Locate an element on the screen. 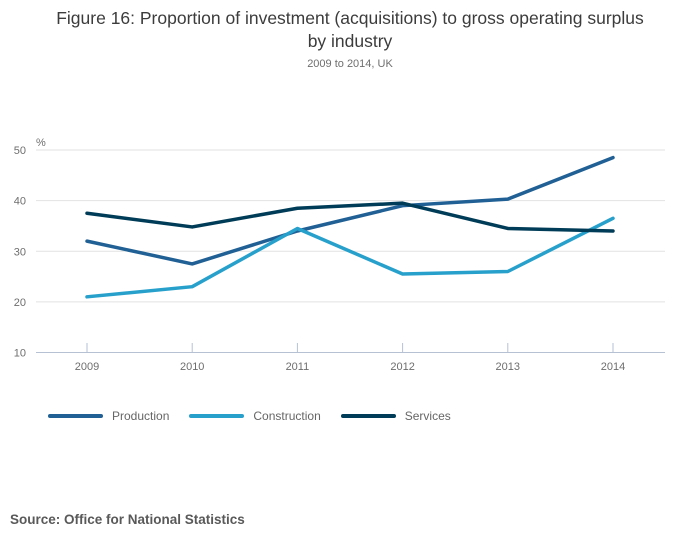 The width and height of the screenshot is (700, 549). series-line-construction is located at coordinates (350, 257).